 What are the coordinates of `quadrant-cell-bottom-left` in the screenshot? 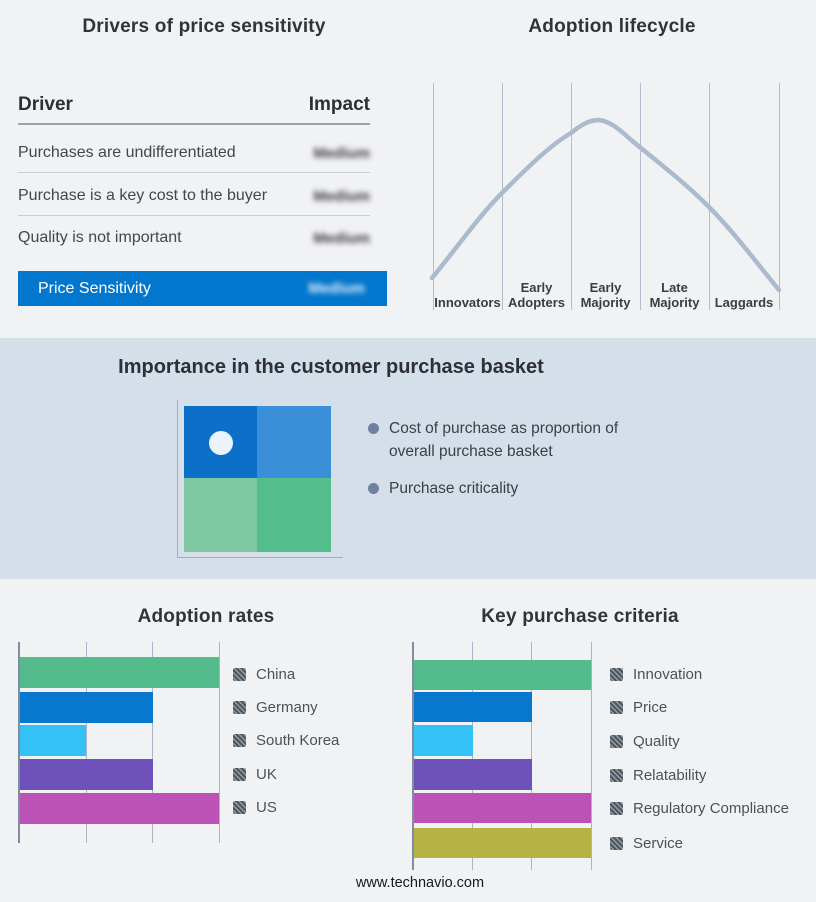 It's located at (220, 515).